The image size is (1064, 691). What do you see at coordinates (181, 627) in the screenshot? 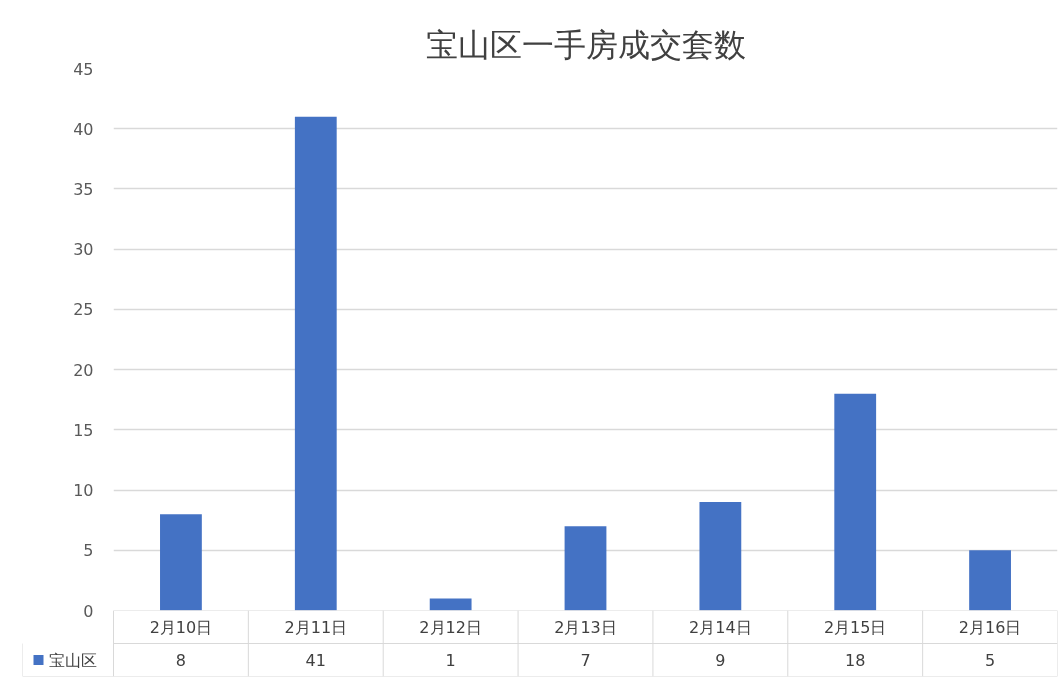
I see `x-tick-label: 2月10日` at bounding box center [181, 627].